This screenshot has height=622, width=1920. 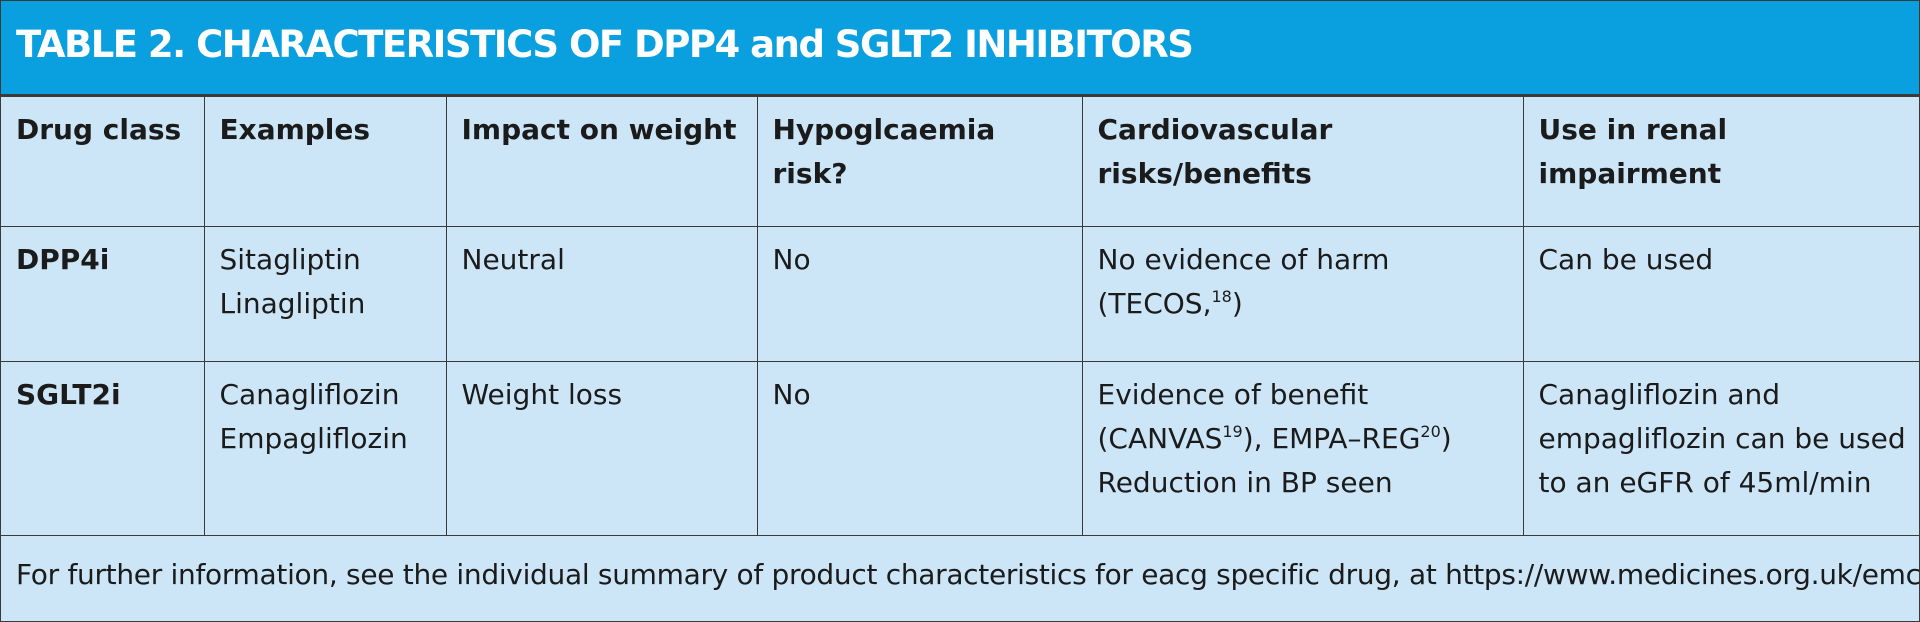 What do you see at coordinates (292, 303) in the screenshot?
I see `example-drug: Linagliptin` at bounding box center [292, 303].